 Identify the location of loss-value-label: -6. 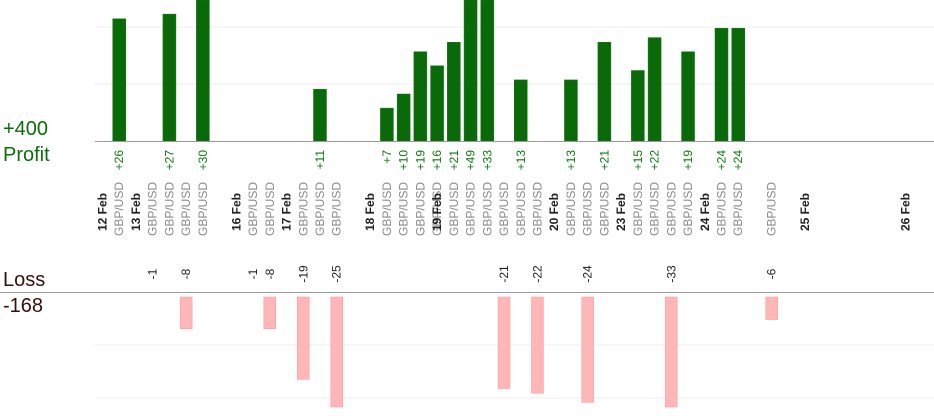
(772, 273).